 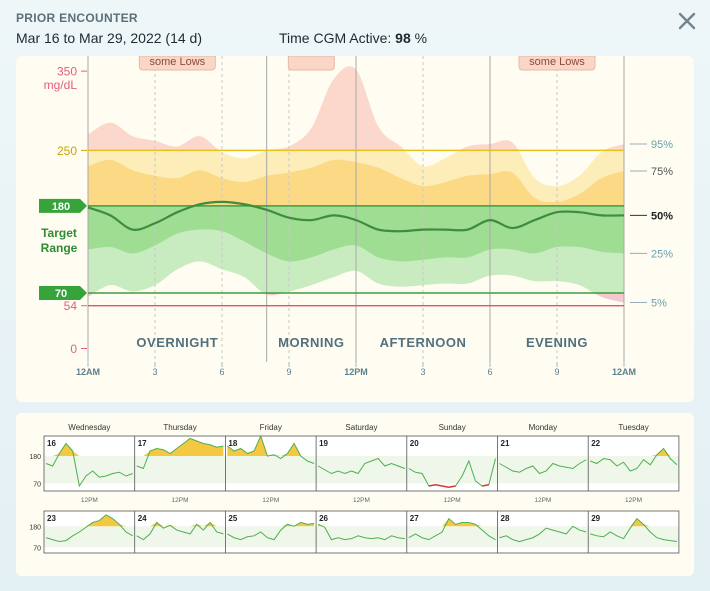 What do you see at coordinates (659, 304) in the screenshot?
I see `percentile-label: 5%` at bounding box center [659, 304].